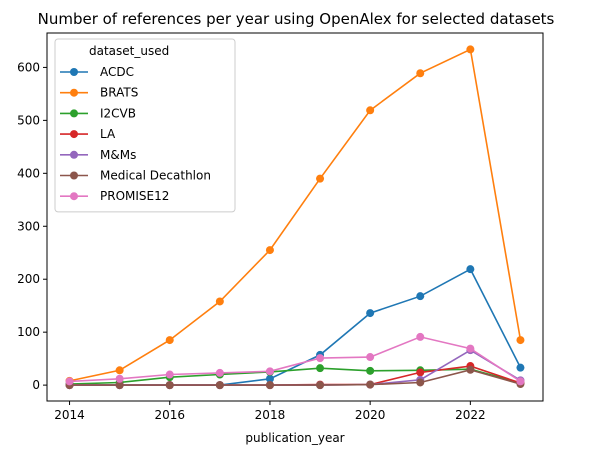 The height and width of the screenshot is (460, 592). What do you see at coordinates (108, 134) in the screenshot?
I see `legend-label-la: LA` at bounding box center [108, 134].